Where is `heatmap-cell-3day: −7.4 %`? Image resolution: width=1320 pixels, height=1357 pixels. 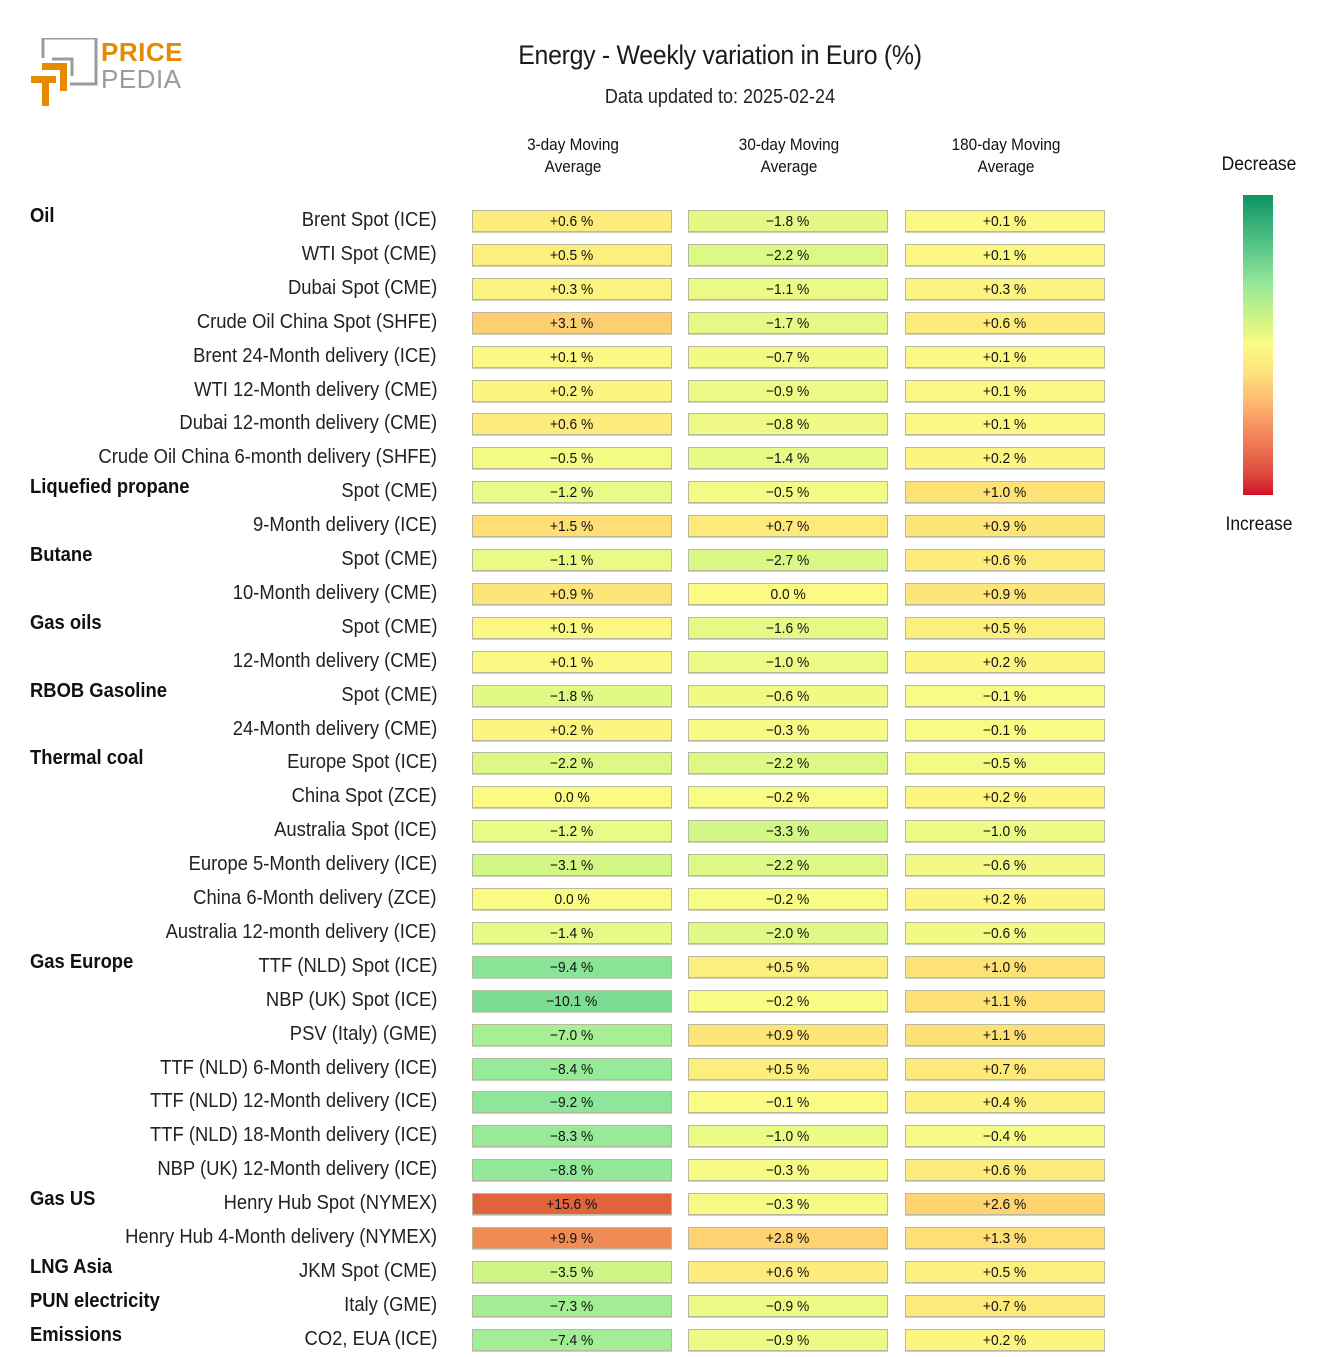 heatmap-cell-3day: −7.4 % is located at coordinates (572, 1339).